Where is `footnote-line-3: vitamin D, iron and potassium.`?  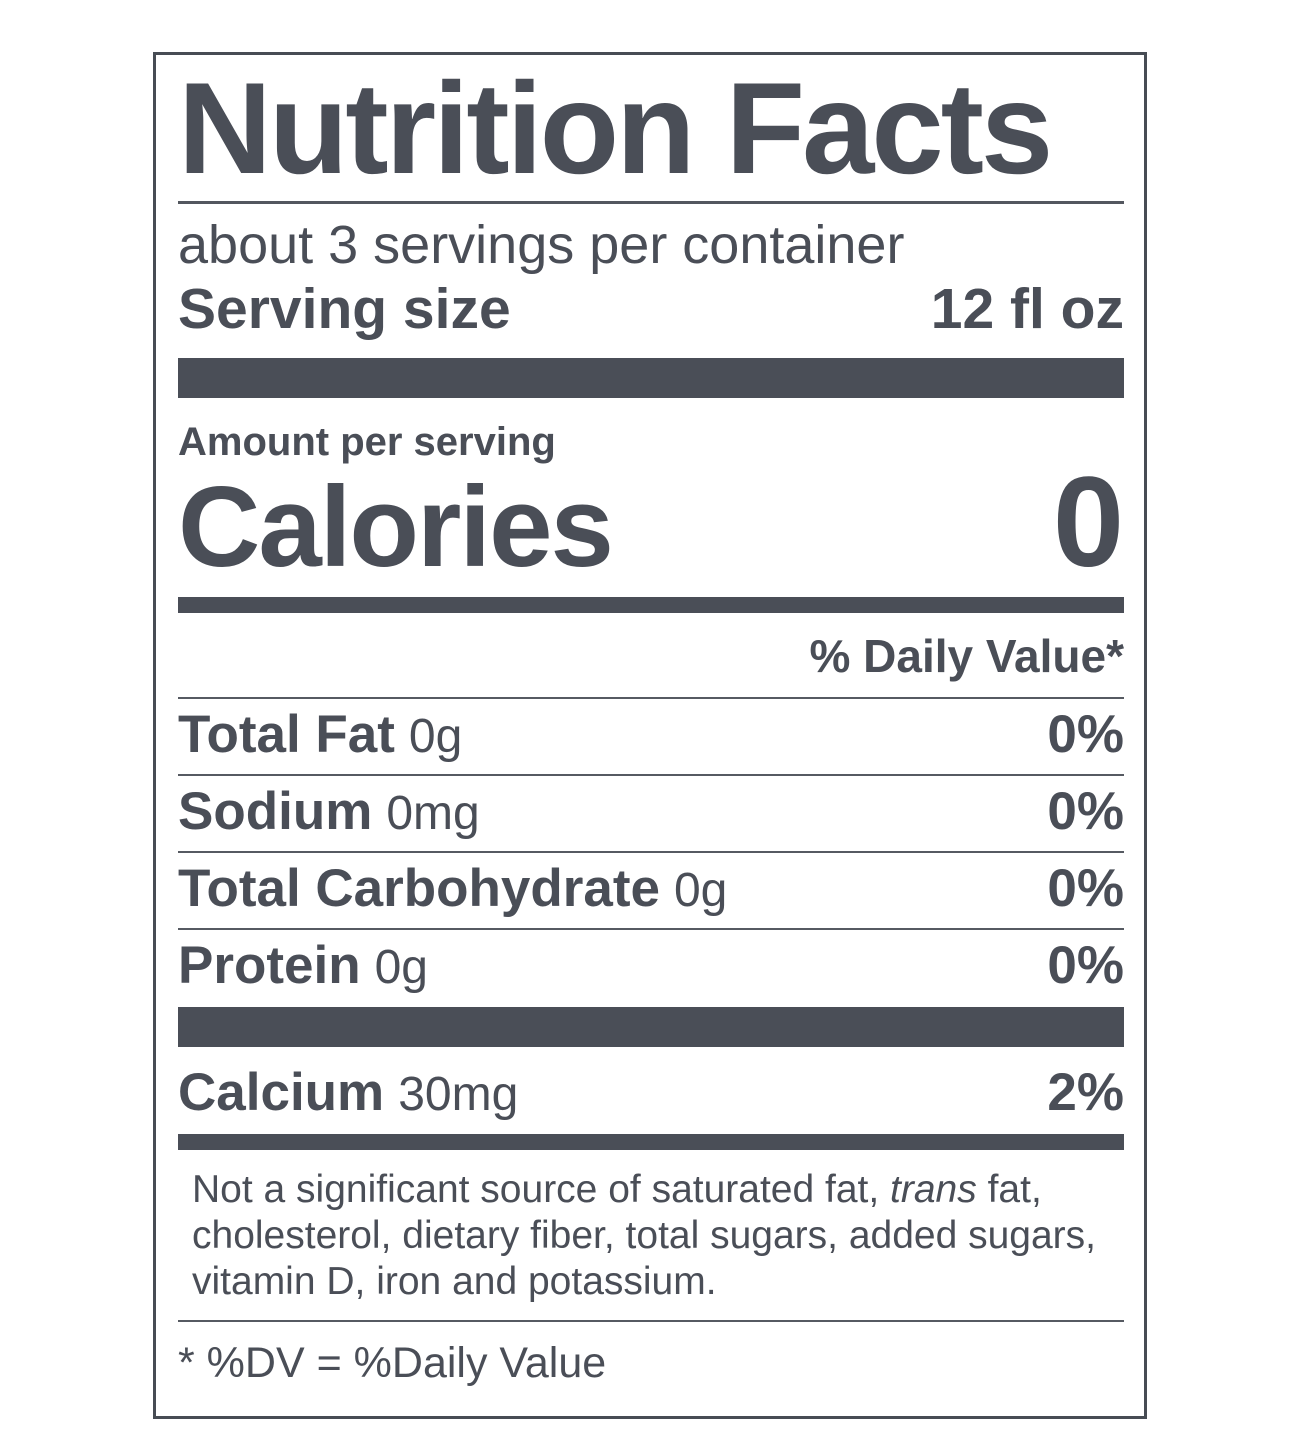 footnote-line-3: vitamin D, iron and potassium. is located at coordinates (454, 1281).